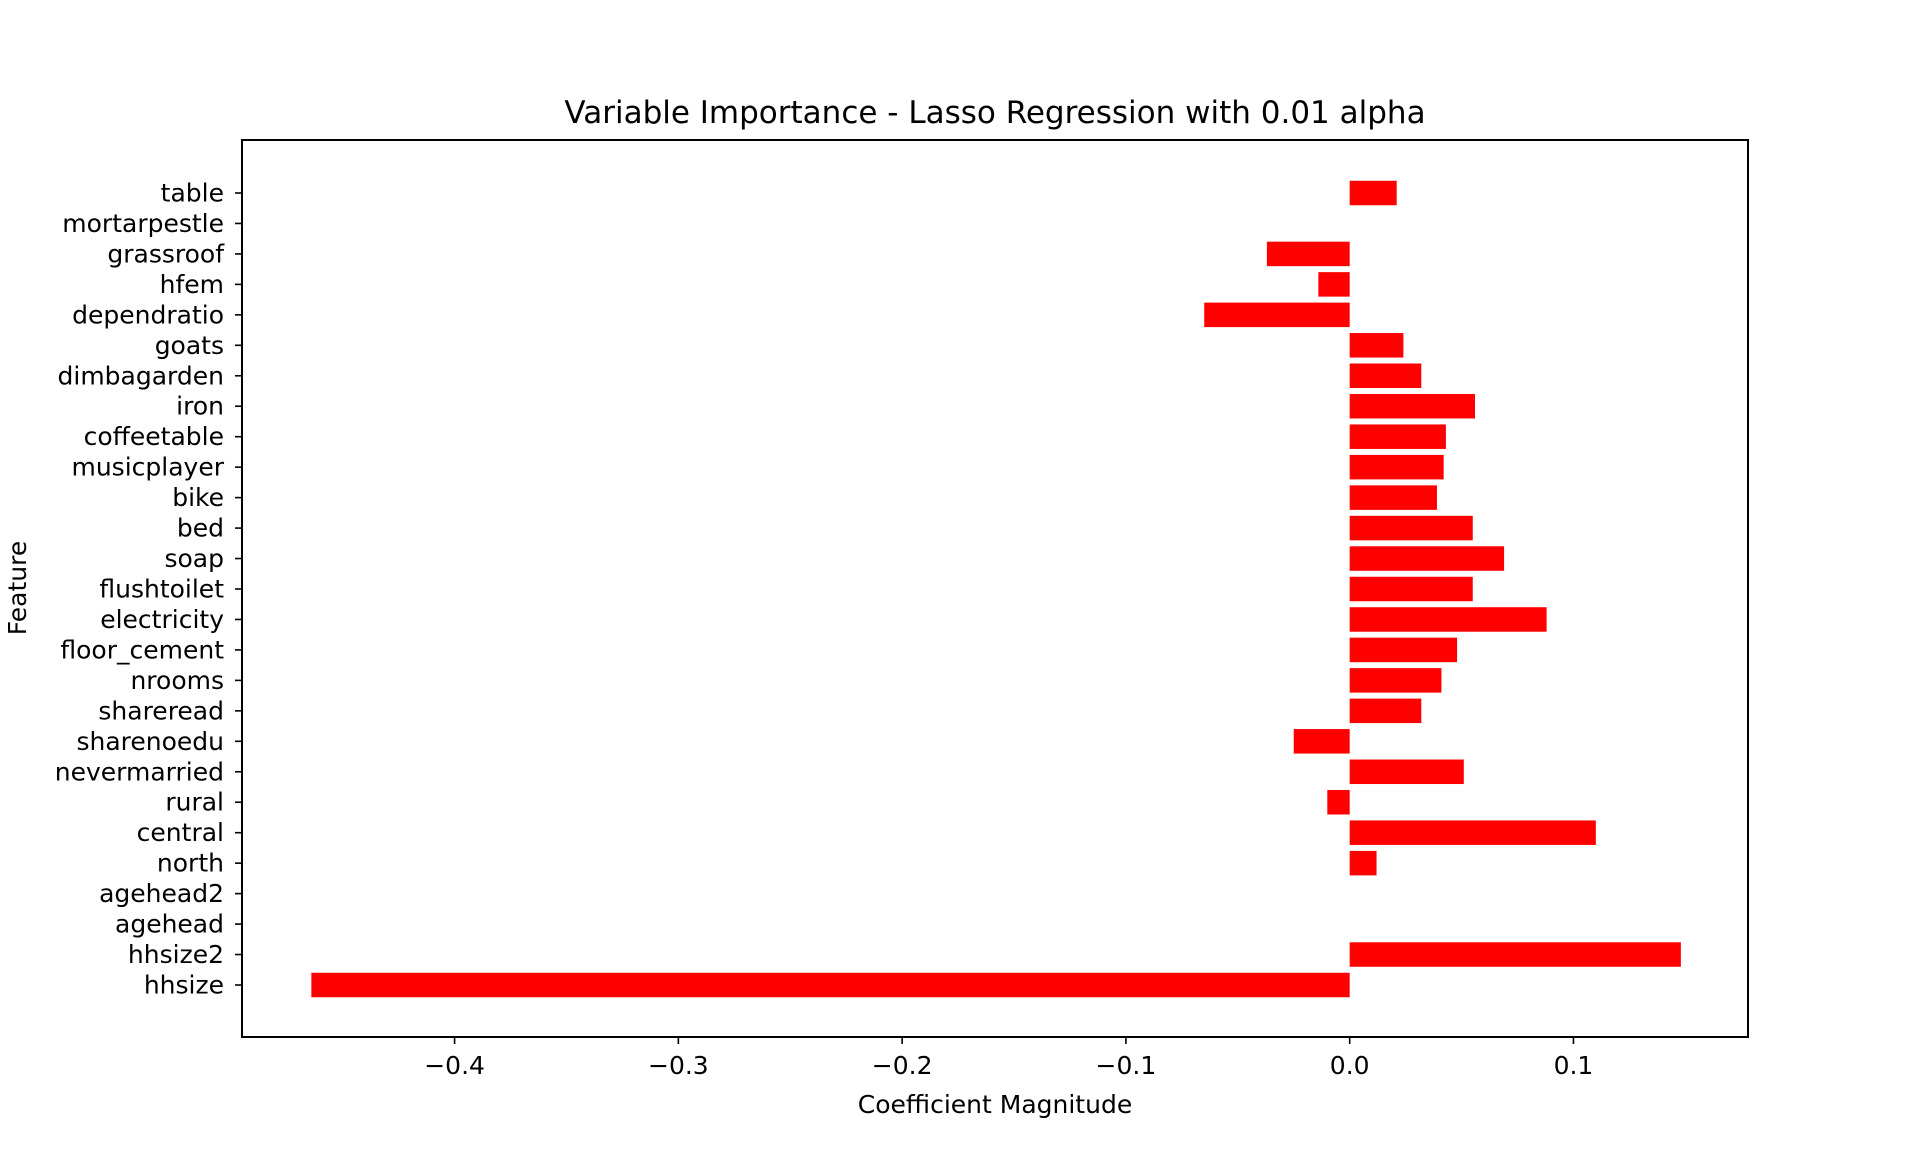 Image resolution: width=1920 pixels, height=1152 pixels. What do you see at coordinates (1411, 528) in the screenshot?
I see `bar-bed` at bounding box center [1411, 528].